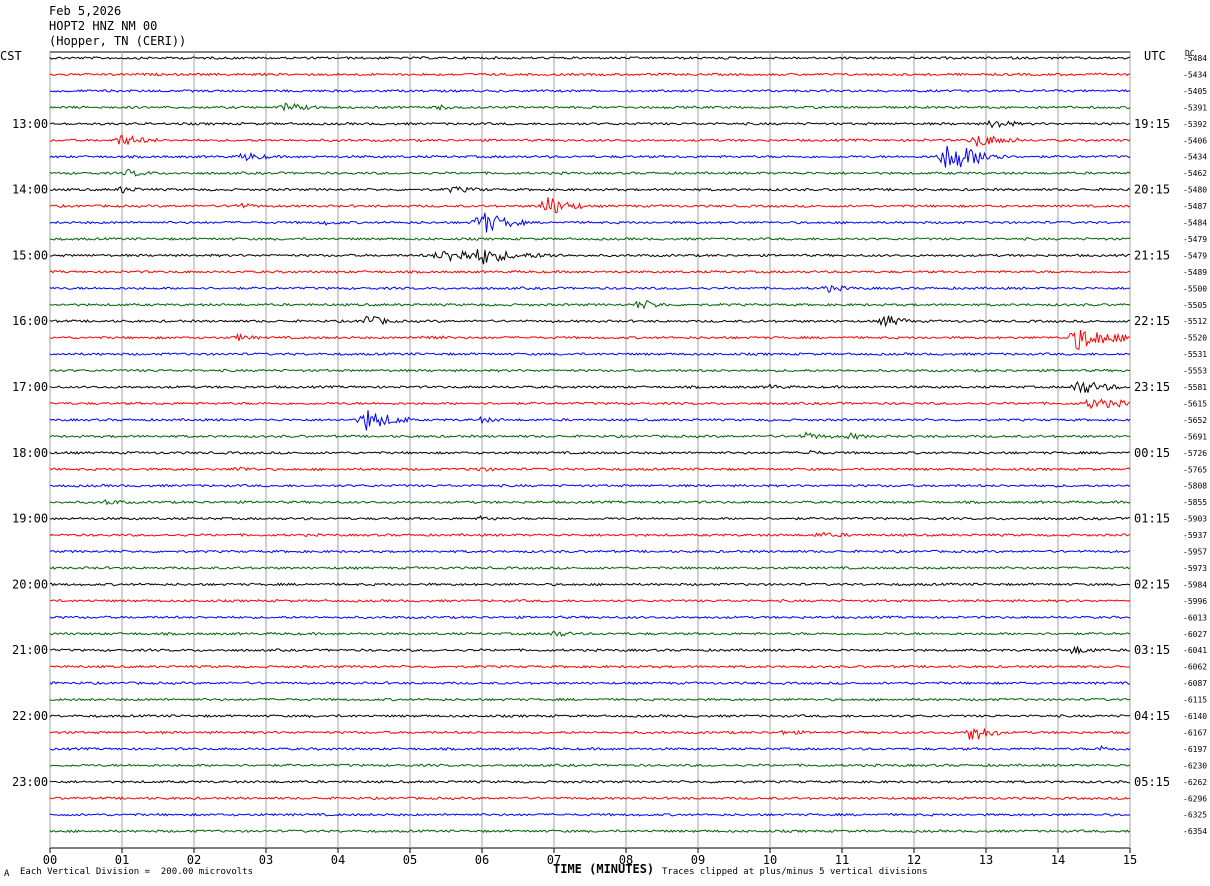  I want to click on dc-offset-label: -5391, so click(1195, 107).